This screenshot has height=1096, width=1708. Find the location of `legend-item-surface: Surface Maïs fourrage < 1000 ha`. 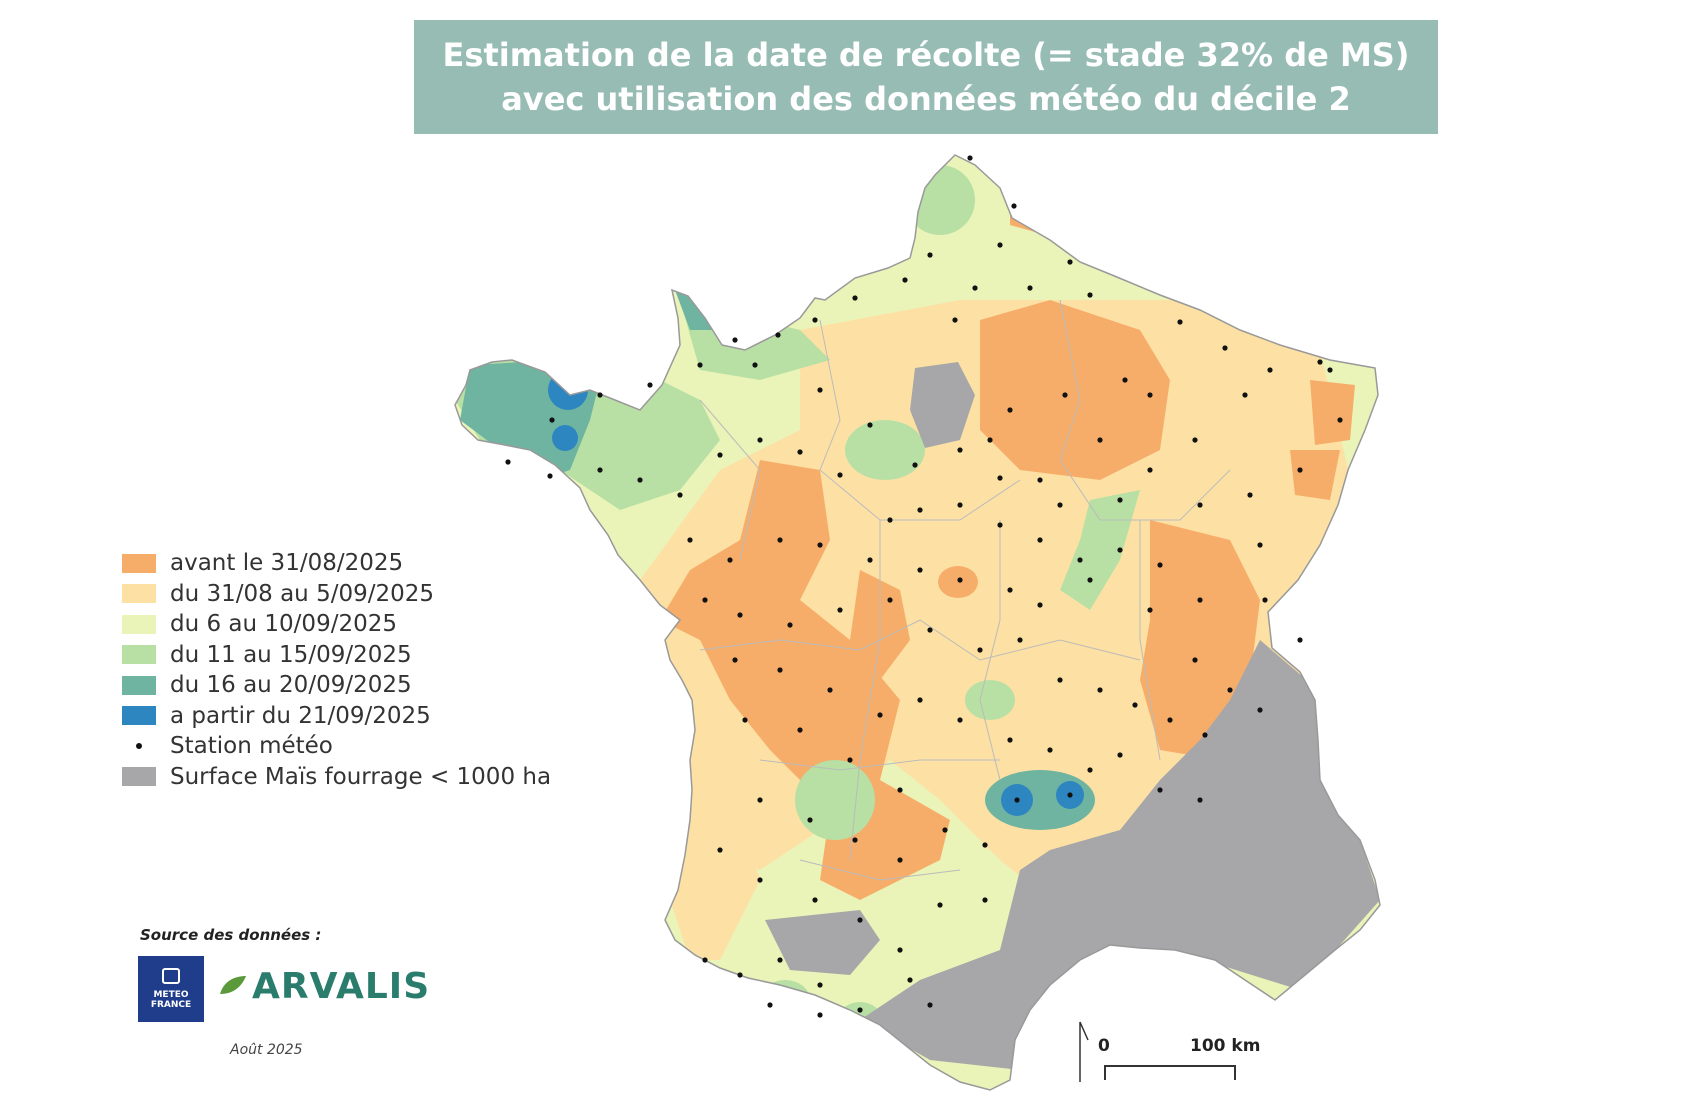

legend-item-surface: Surface Maïs fourrage < 1000 ha is located at coordinates (336, 777).